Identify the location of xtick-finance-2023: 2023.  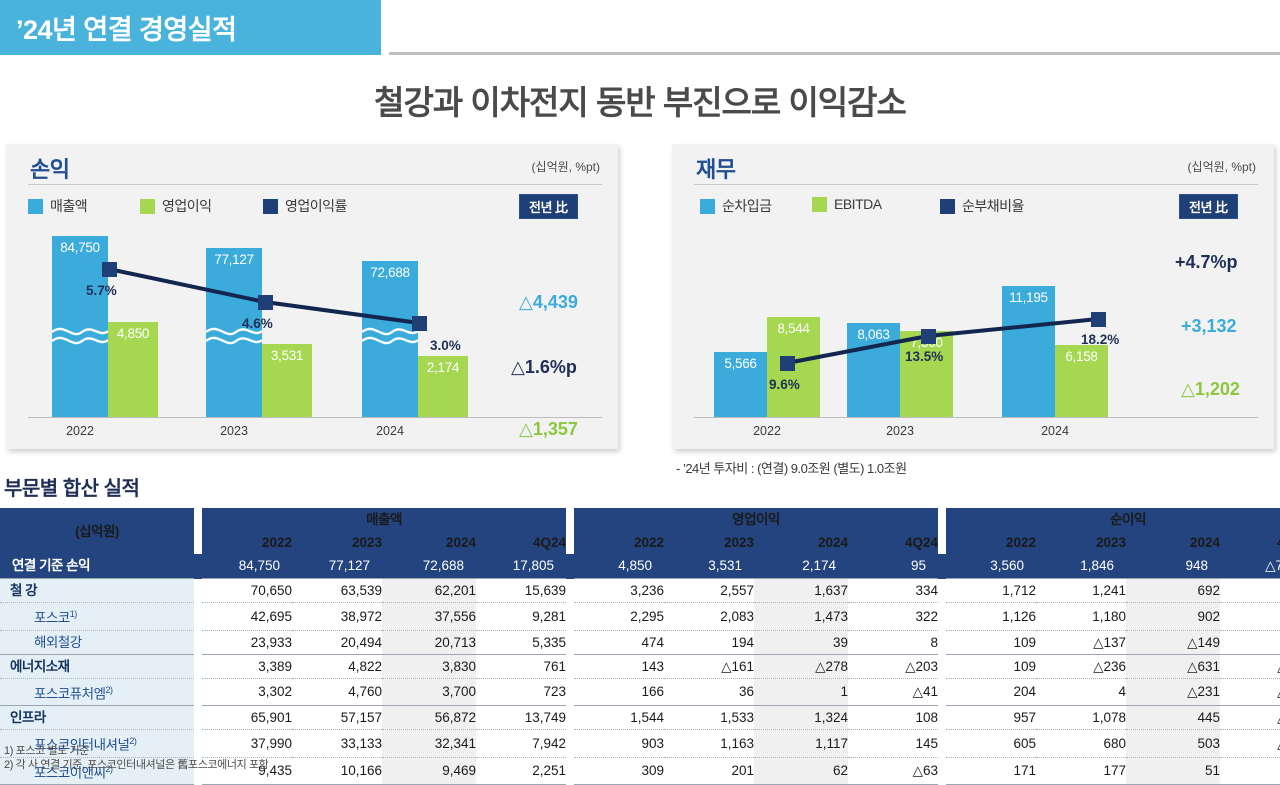
(900, 431).